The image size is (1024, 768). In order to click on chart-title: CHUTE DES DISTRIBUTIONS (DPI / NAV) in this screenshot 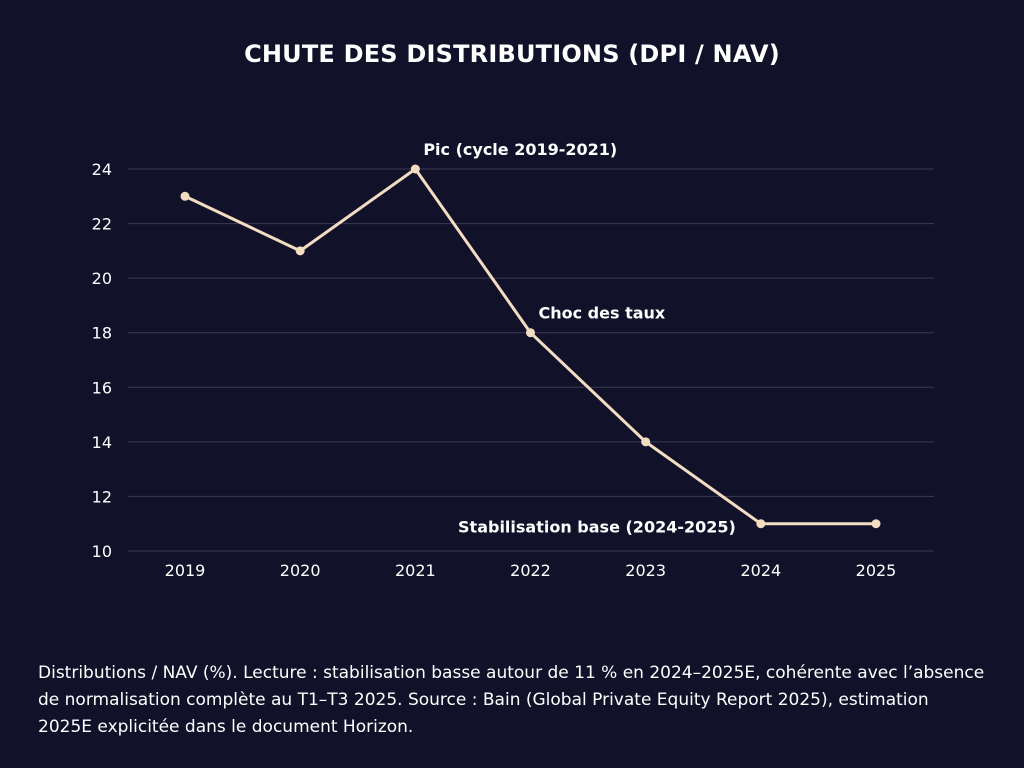, I will do `click(512, 54)`.